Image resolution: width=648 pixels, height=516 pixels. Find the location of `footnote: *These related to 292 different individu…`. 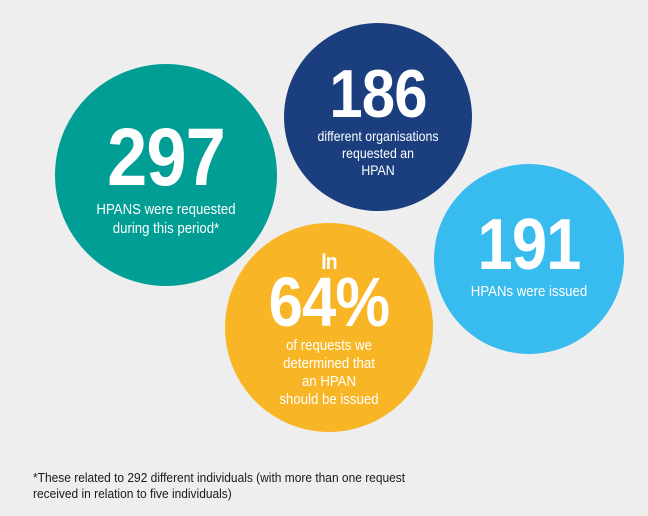

footnote: *These related to 292 different individu… is located at coordinates (219, 486).